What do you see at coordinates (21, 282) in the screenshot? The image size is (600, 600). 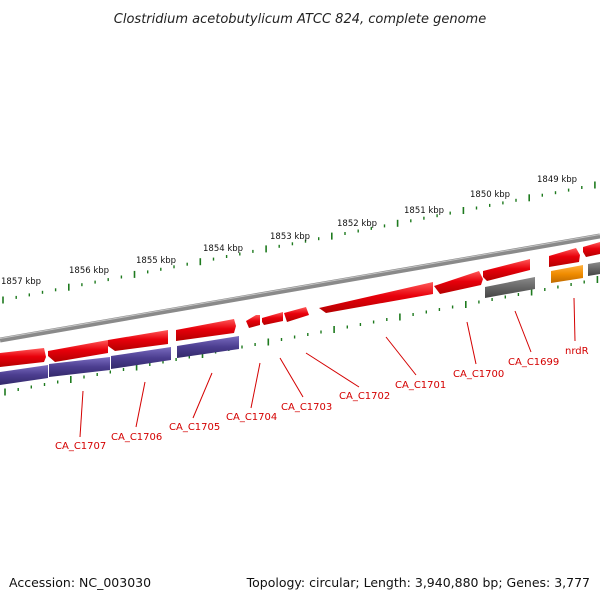 I see `kbp-label-1857: 1857 kbp` at bounding box center [21, 282].